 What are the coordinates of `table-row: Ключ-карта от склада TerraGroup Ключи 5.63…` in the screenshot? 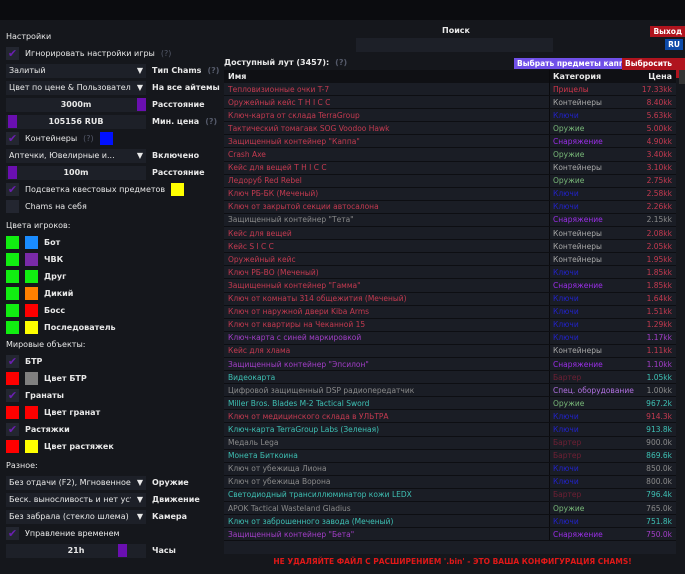 It's located at (450, 116).